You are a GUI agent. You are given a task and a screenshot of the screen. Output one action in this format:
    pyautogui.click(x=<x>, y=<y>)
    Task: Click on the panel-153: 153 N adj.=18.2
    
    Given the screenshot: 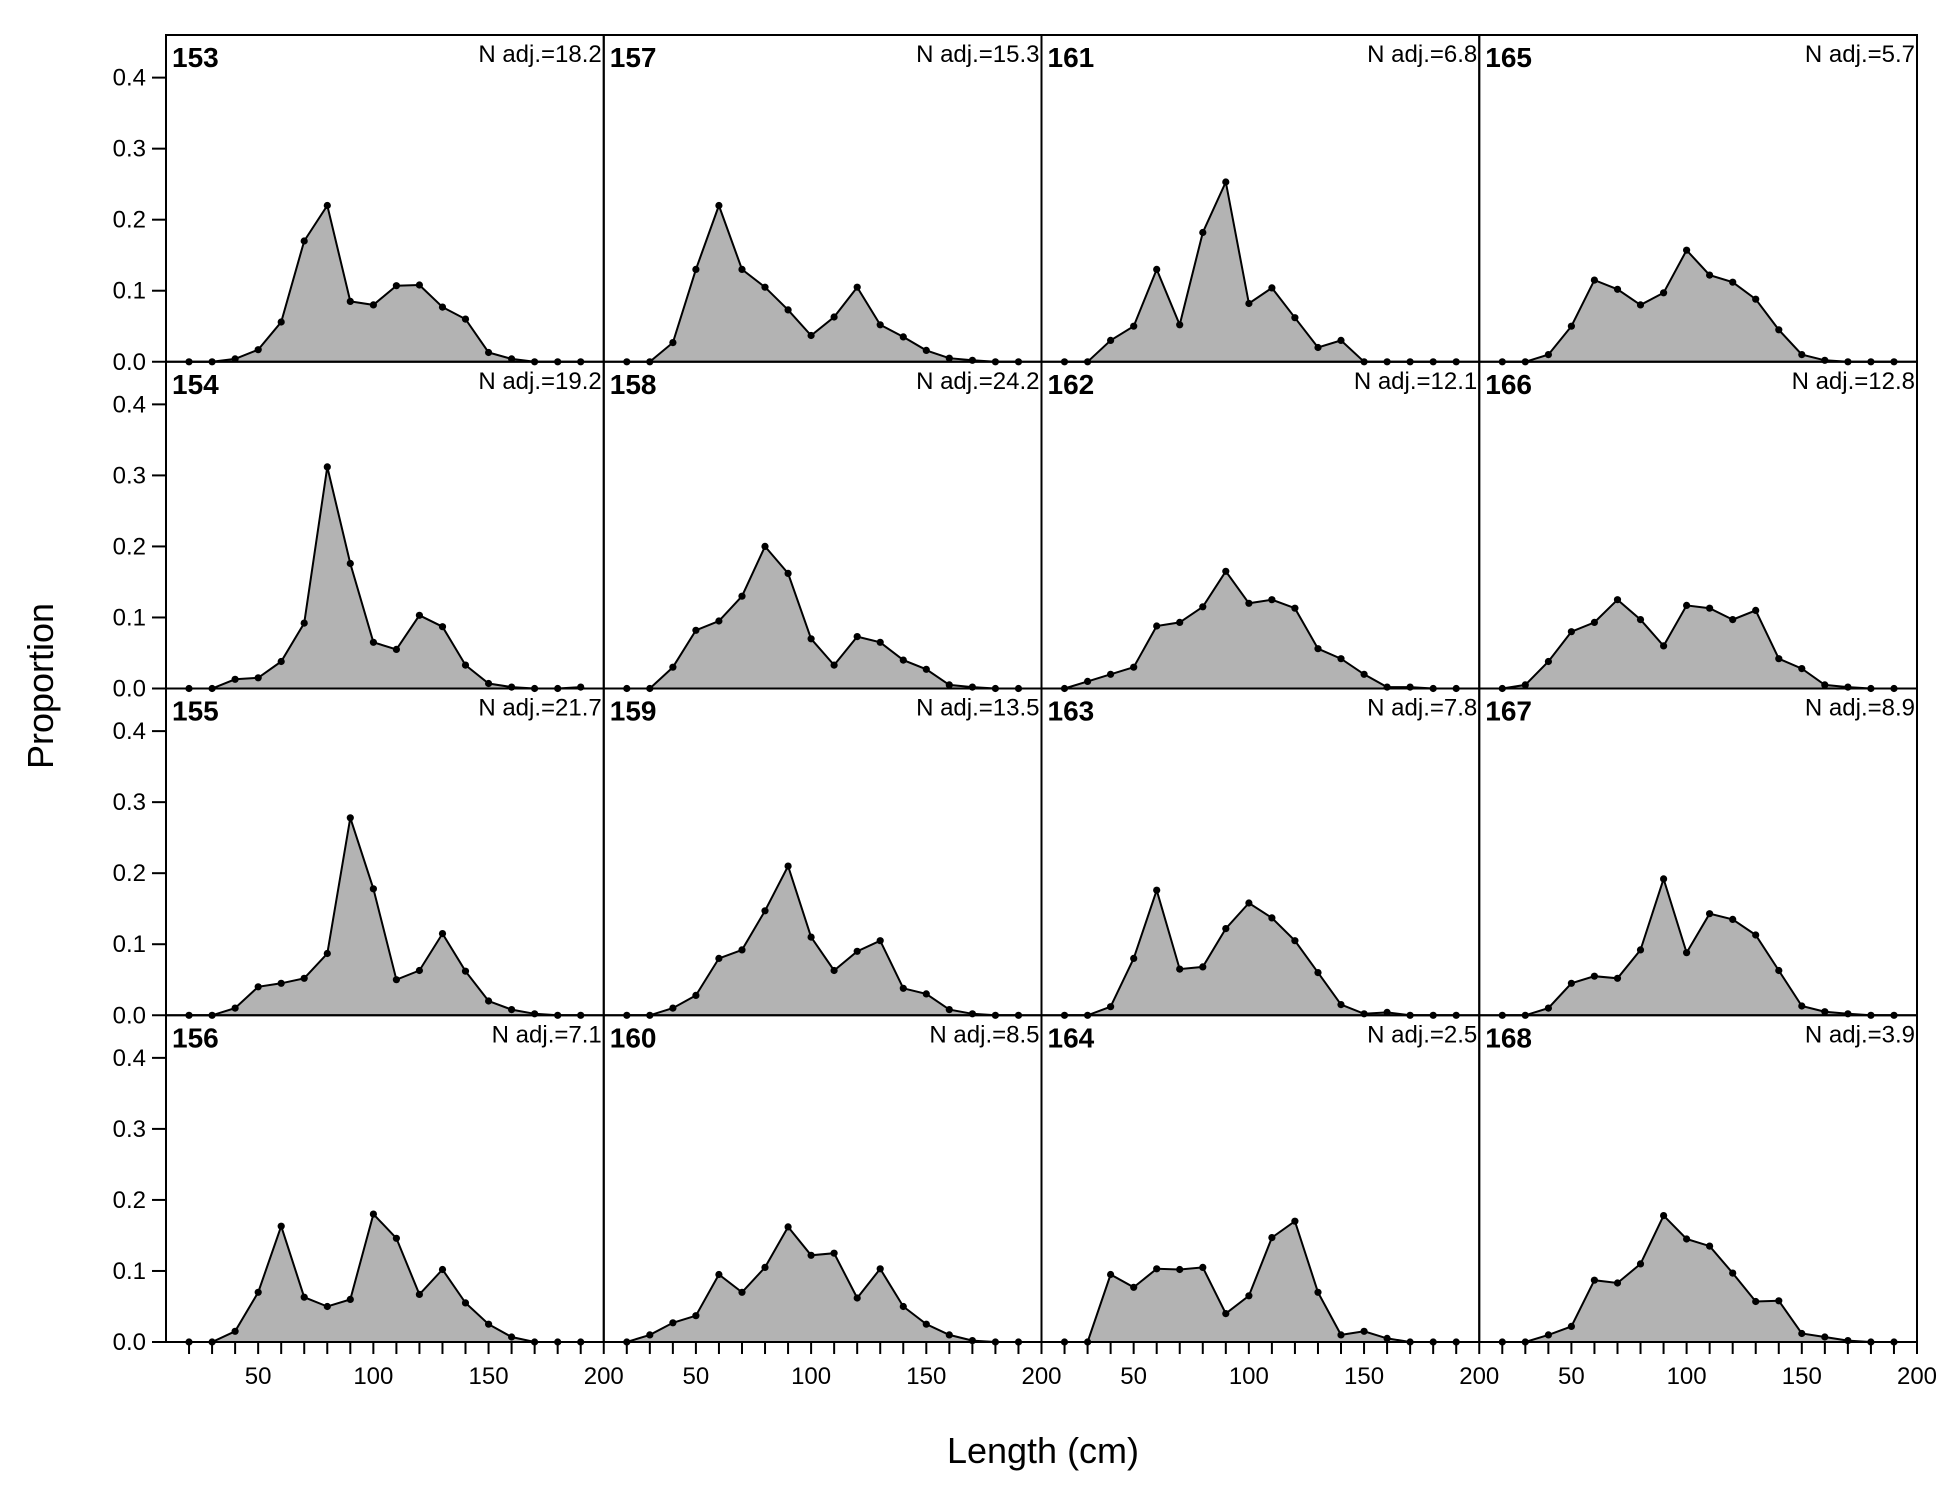 What is the action you would take?
    pyautogui.click(x=385, y=200)
    